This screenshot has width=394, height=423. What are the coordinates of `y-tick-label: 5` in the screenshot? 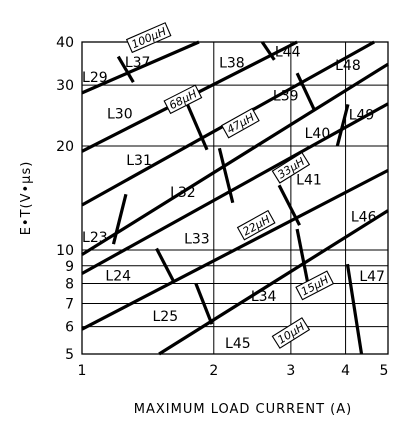 It's located at (69, 355).